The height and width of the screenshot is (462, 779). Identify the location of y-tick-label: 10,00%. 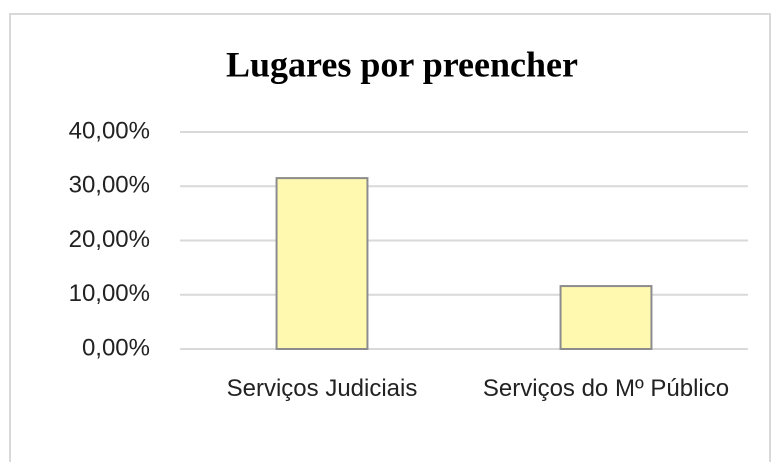
(109, 293).